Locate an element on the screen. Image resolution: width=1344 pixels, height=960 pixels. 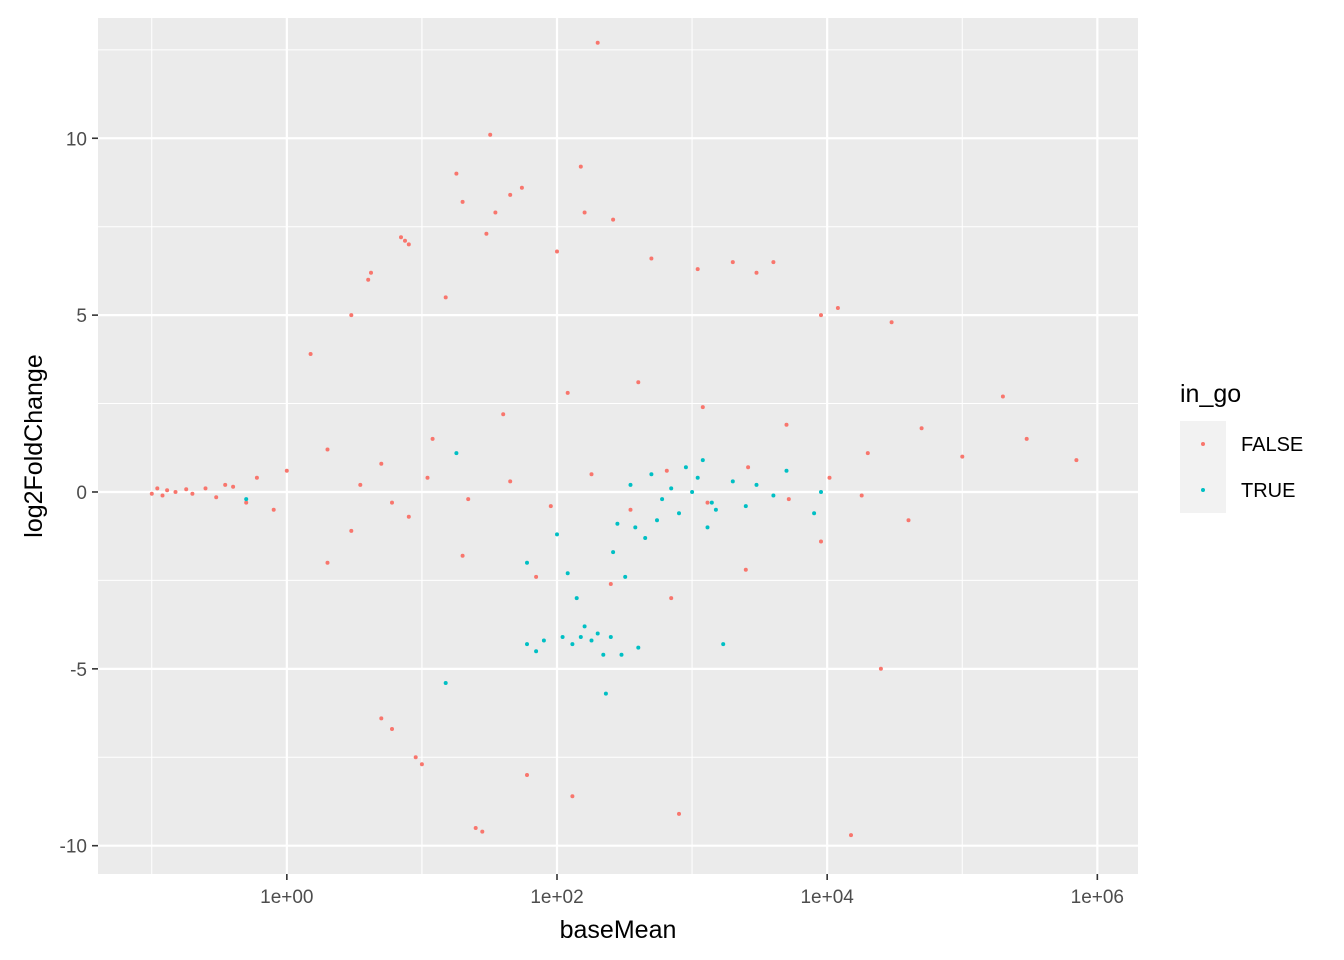
x-axis-title: baseMean is located at coordinates (618, 930).